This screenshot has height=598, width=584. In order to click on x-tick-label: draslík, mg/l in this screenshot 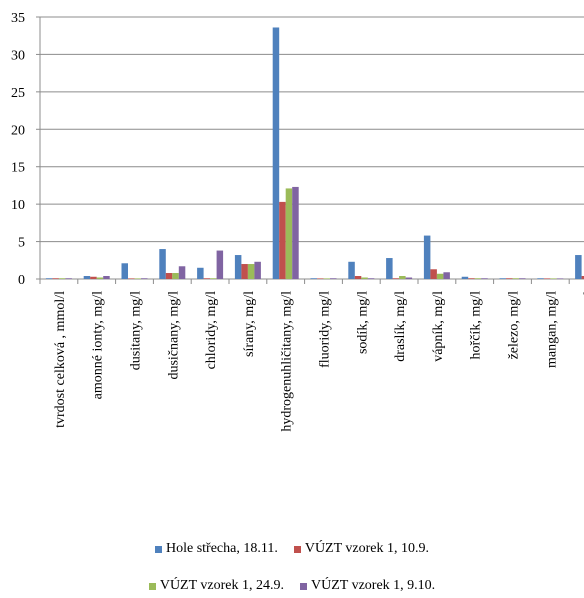, I will do `click(400, 326)`.